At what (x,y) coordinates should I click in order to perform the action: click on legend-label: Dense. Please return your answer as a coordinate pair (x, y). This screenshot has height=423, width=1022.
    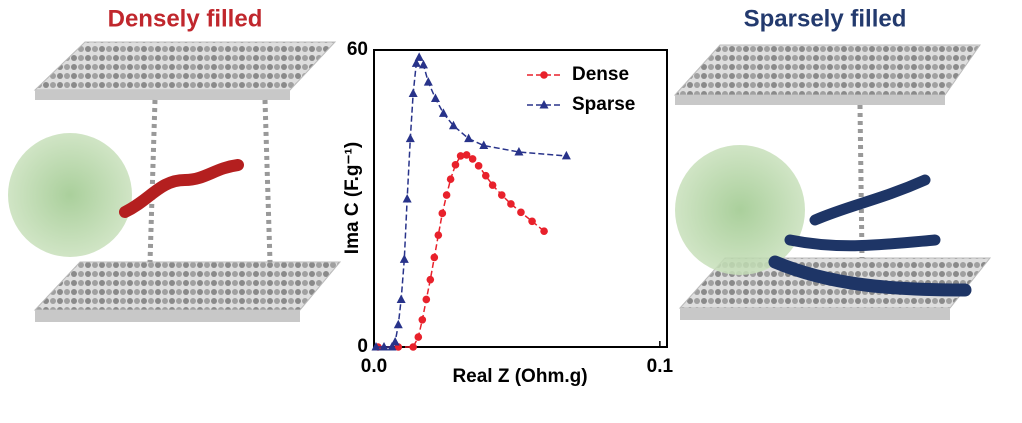
    Looking at the image, I should click on (600, 74).